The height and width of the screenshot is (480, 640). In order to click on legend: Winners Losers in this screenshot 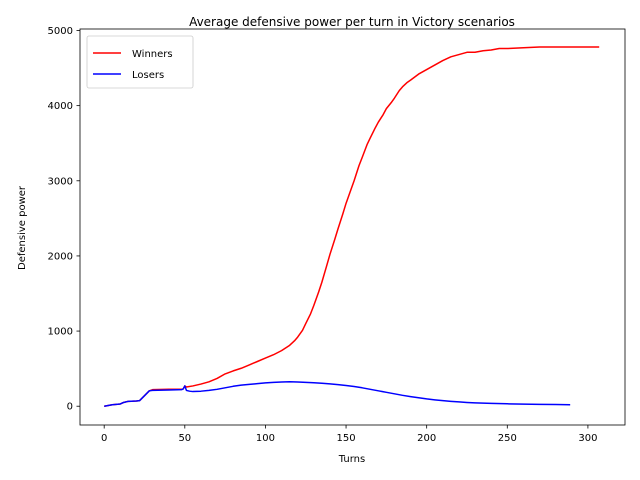, I will do `click(140, 62)`.